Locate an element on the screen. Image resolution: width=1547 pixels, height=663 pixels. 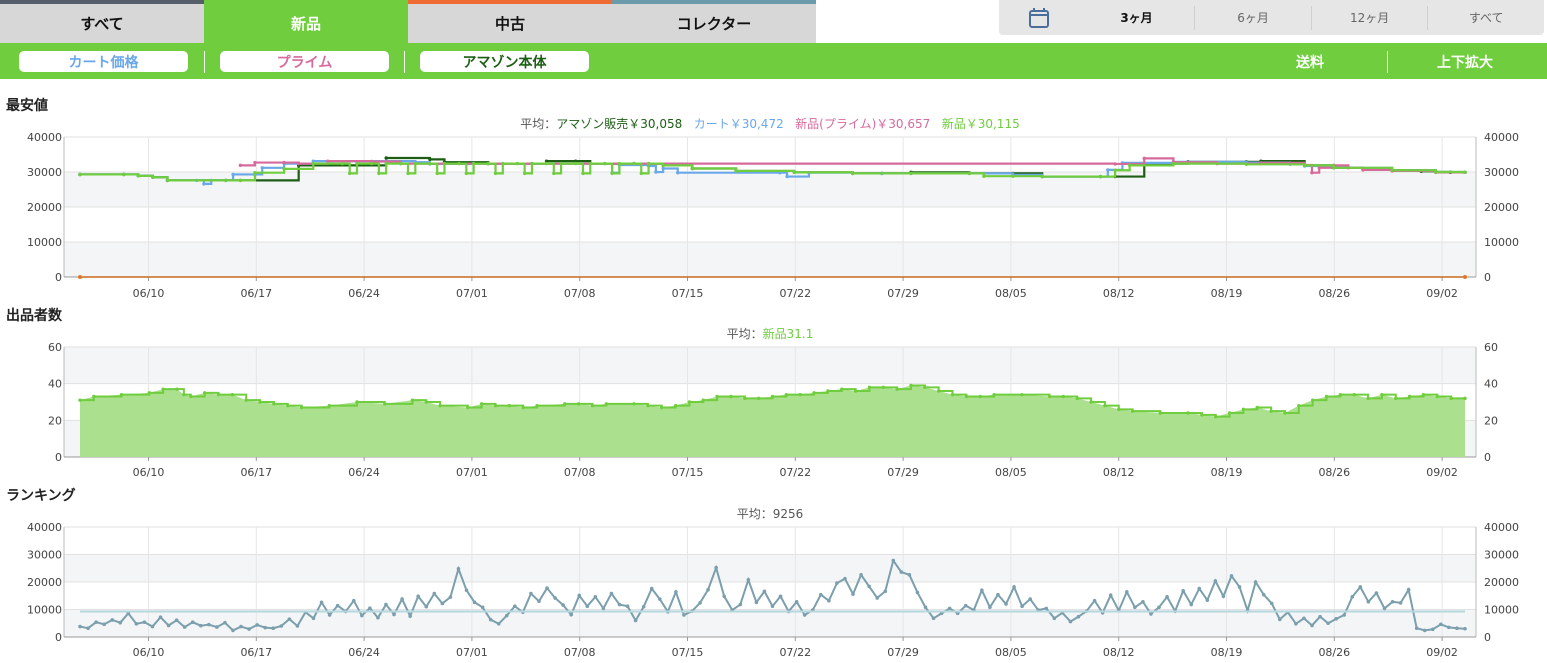
legend-prefix: 平均： is located at coordinates (538, 124).